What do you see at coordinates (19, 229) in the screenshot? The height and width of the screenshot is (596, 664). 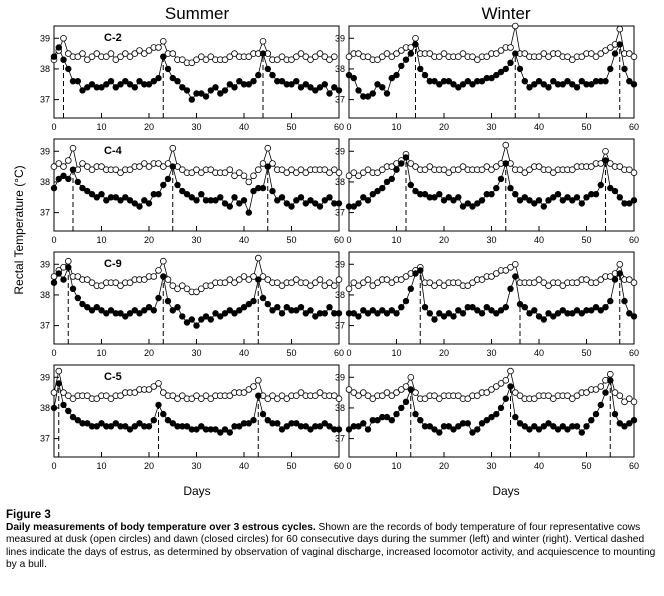 I see `y-axis-title: Rectal Temperature (°C)` at bounding box center [19, 229].